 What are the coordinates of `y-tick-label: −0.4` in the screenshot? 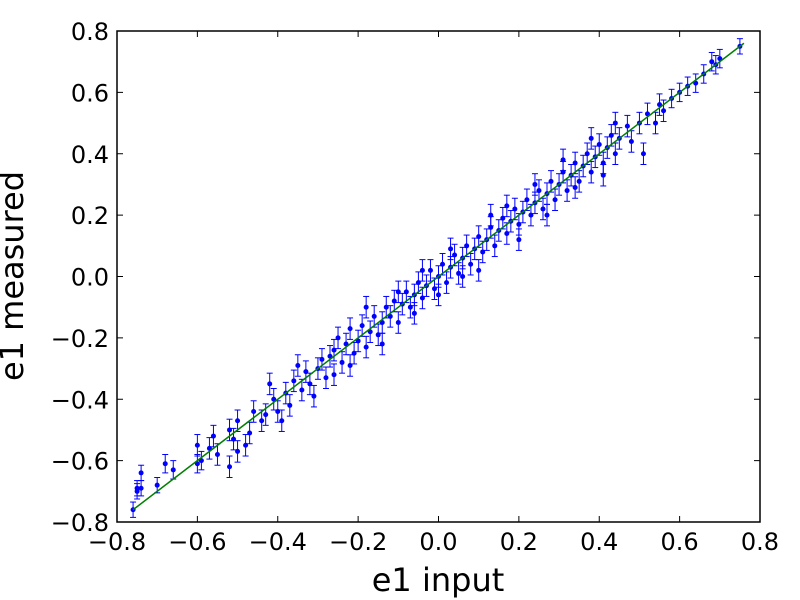 It's located at (80, 400).